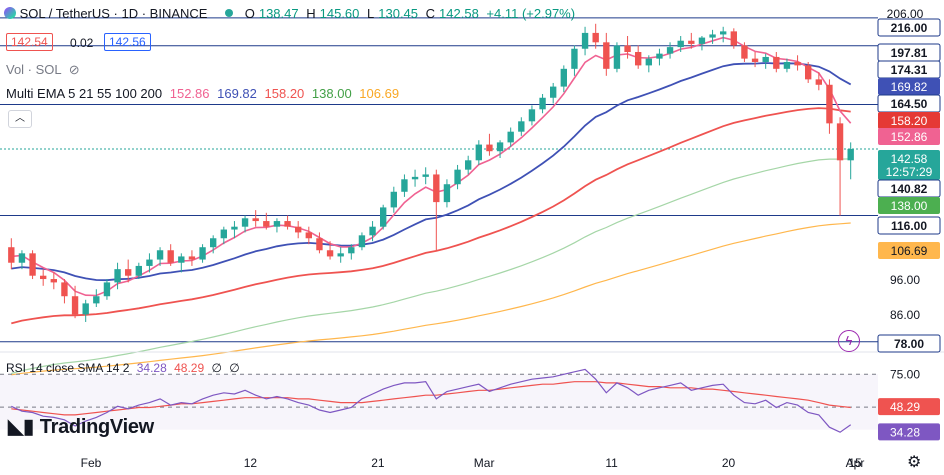 The height and width of the screenshot is (475, 944). Describe the element at coordinates (914, 462) in the screenshot. I see `settings-gear-icon: ⚙` at that location.